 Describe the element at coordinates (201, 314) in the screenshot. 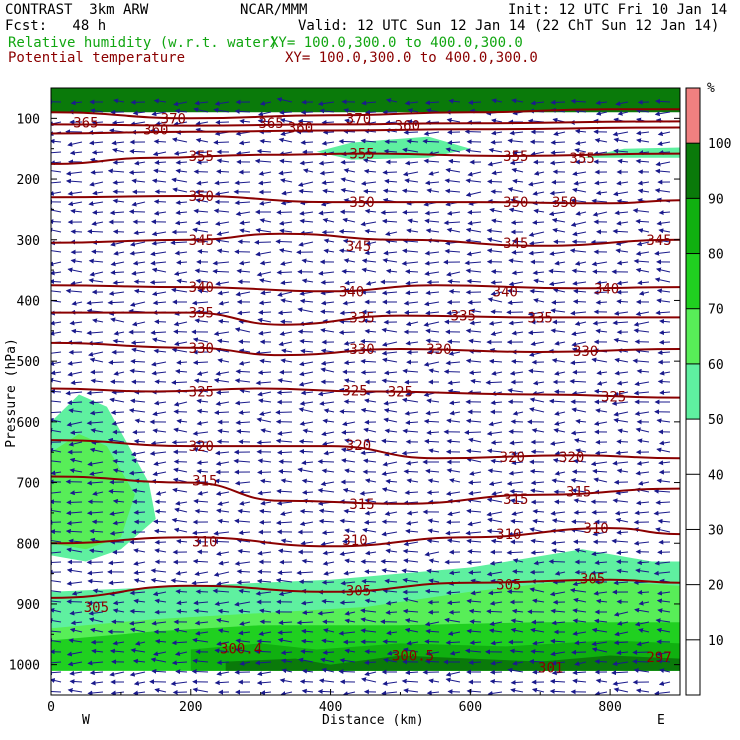

I see `theta-label: 335` at that location.